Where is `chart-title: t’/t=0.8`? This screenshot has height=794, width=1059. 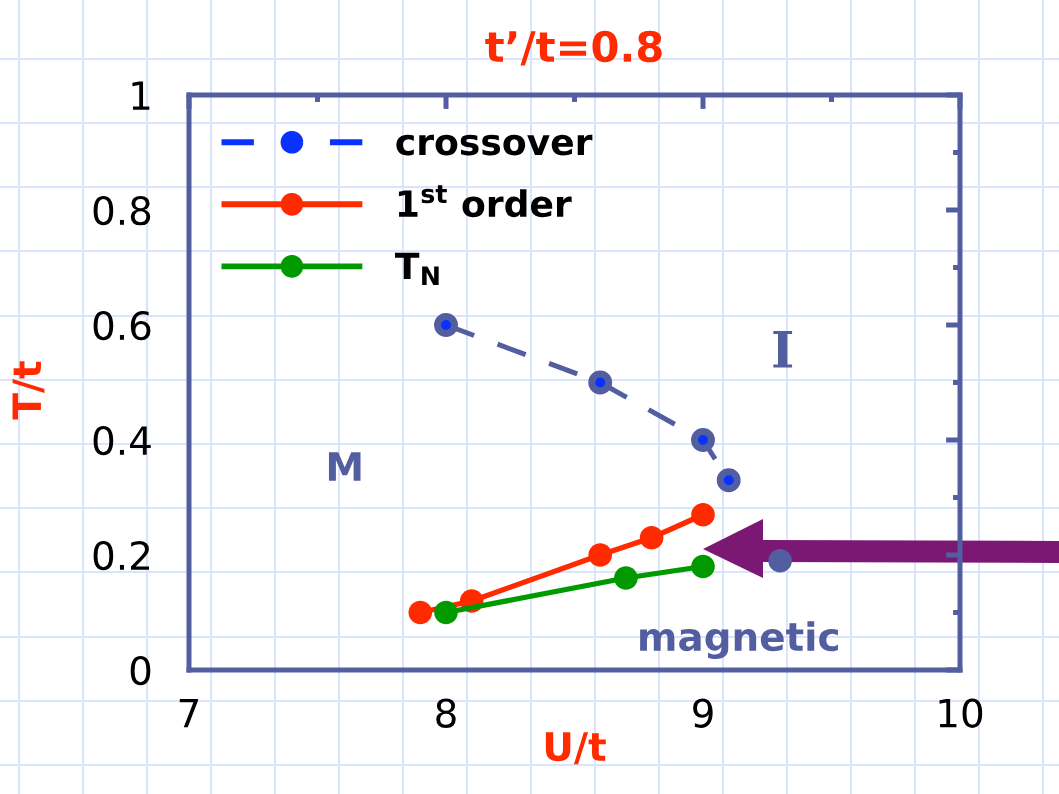
chart-title: t’/t=0.8 is located at coordinates (573, 48).